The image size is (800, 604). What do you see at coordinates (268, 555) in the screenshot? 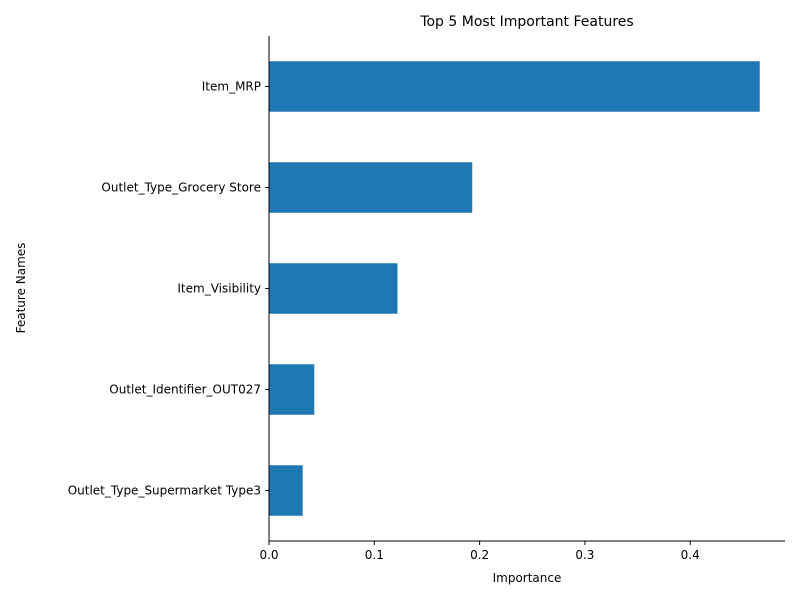
I see `x-tick-label-0: 0.0` at bounding box center [268, 555].